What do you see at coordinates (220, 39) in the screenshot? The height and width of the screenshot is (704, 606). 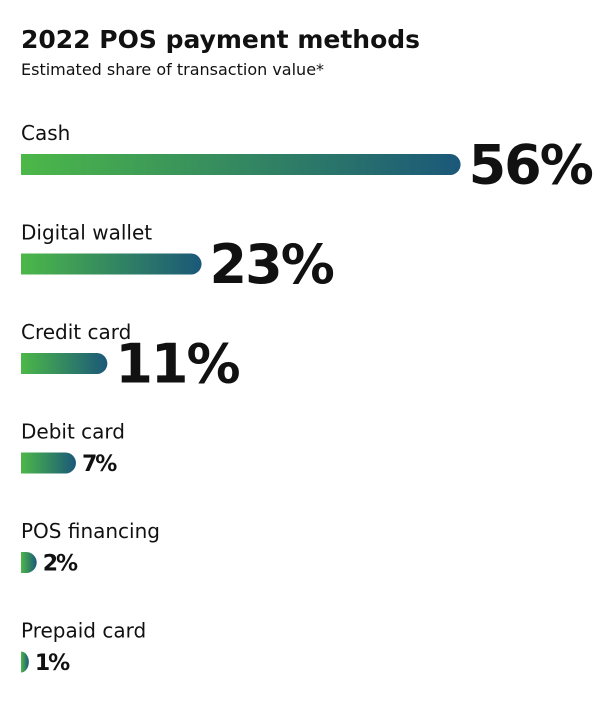 I see `chart-title: 2022 POS payment methods` at bounding box center [220, 39].